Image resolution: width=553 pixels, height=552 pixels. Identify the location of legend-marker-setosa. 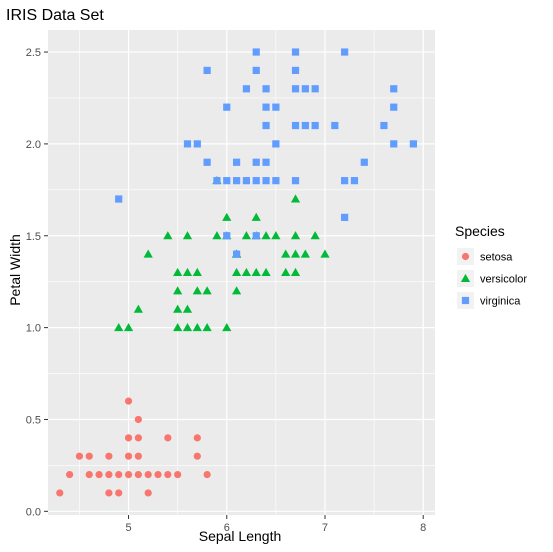
(465, 256).